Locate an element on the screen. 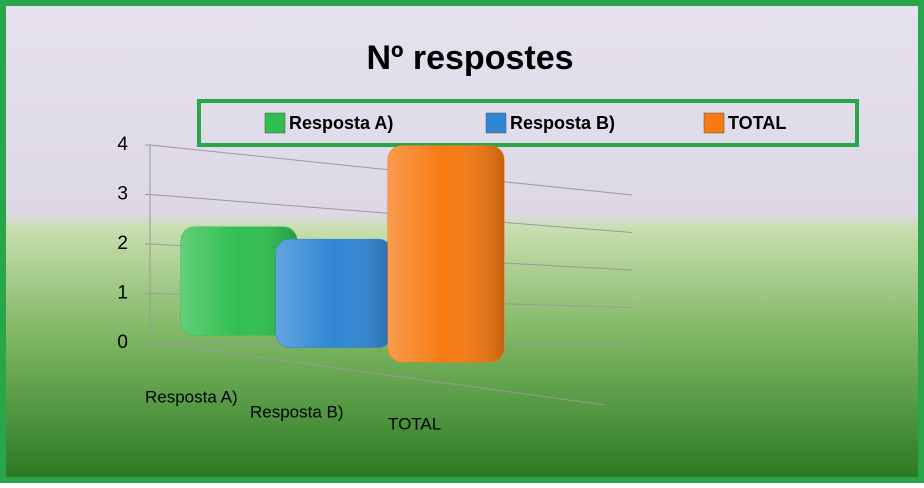 Image resolution: width=924 pixels, height=488 pixels. y-tick-label: 0 is located at coordinates (122, 342).